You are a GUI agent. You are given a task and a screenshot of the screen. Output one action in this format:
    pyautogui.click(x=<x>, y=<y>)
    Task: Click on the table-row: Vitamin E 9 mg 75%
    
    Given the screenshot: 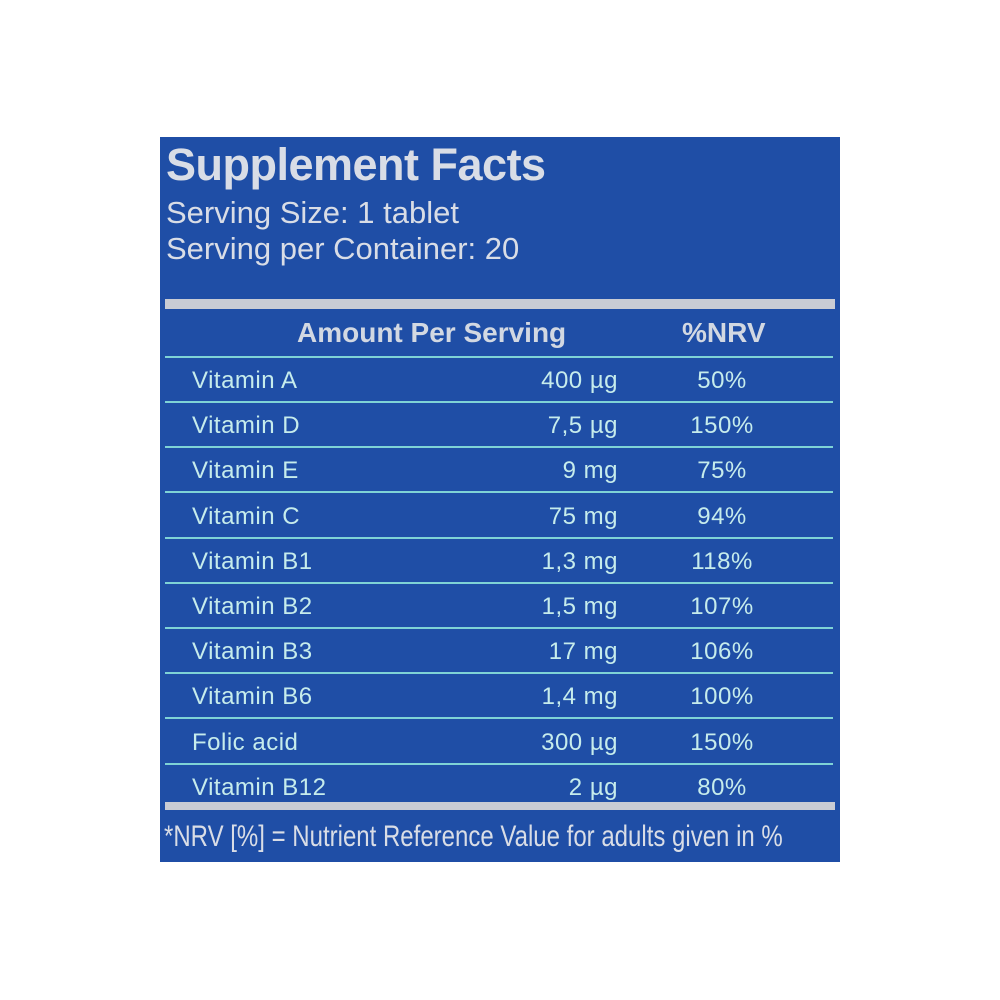 What is the action you would take?
    pyautogui.click(x=500, y=471)
    